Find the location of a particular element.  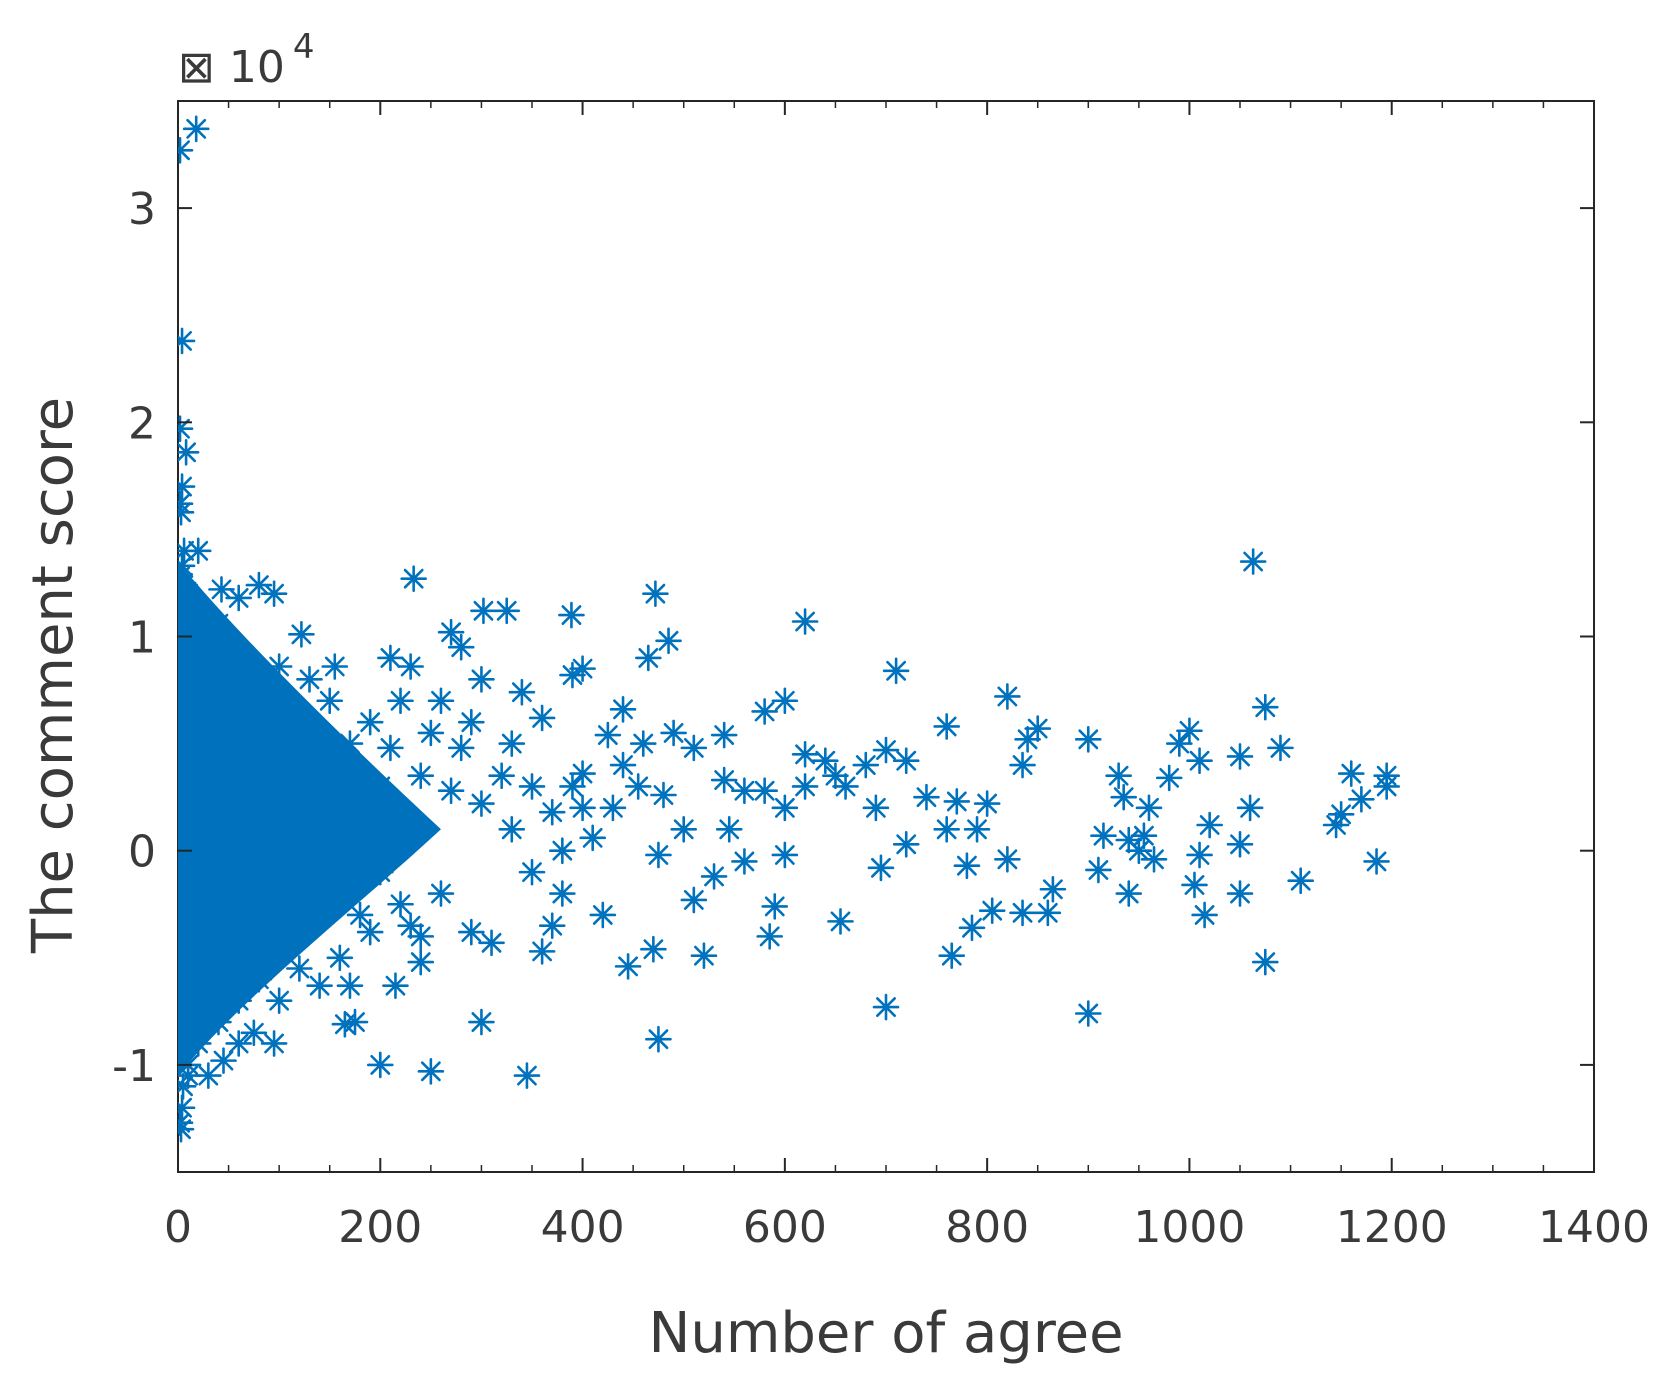

y-tick-label: -1 is located at coordinates (134, 1066).